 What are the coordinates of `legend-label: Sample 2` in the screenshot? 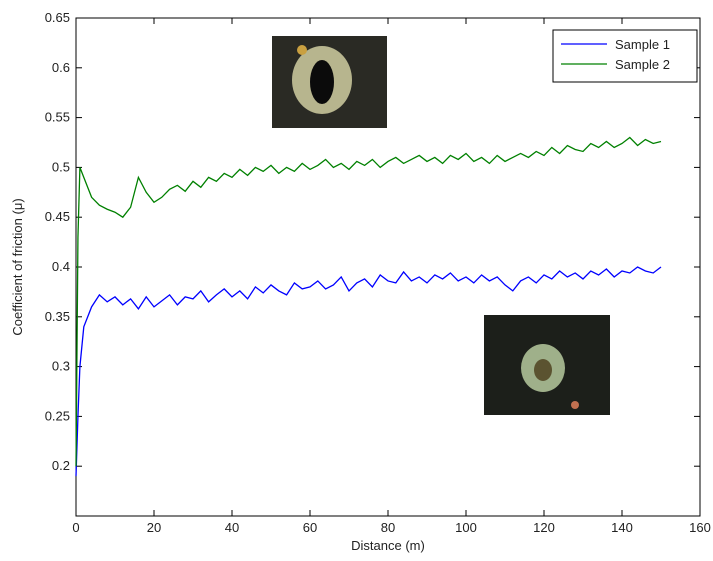 It's located at (642, 64).